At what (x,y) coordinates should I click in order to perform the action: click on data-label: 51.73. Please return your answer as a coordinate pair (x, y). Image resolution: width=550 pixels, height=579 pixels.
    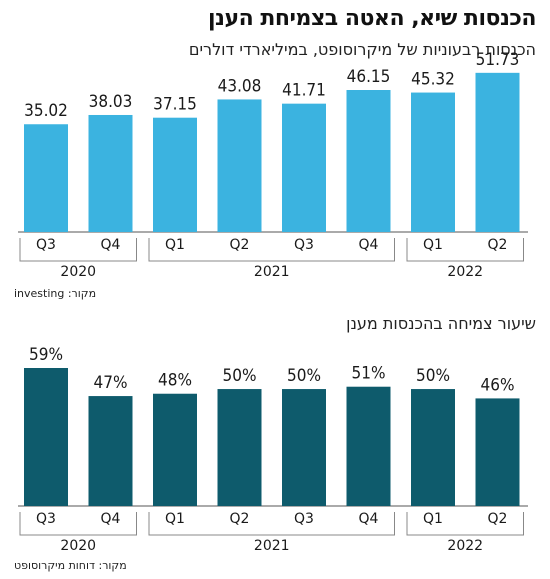
    Looking at the image, I should click on (498, 60).